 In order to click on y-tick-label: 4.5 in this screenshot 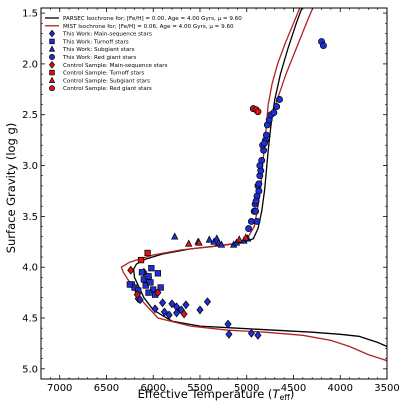, I will do `click(30, 319)`.